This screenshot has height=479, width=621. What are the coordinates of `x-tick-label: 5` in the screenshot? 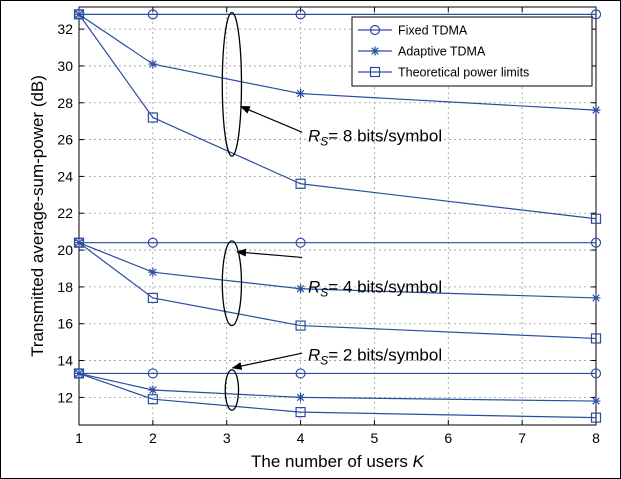 It's located at (375, 438).